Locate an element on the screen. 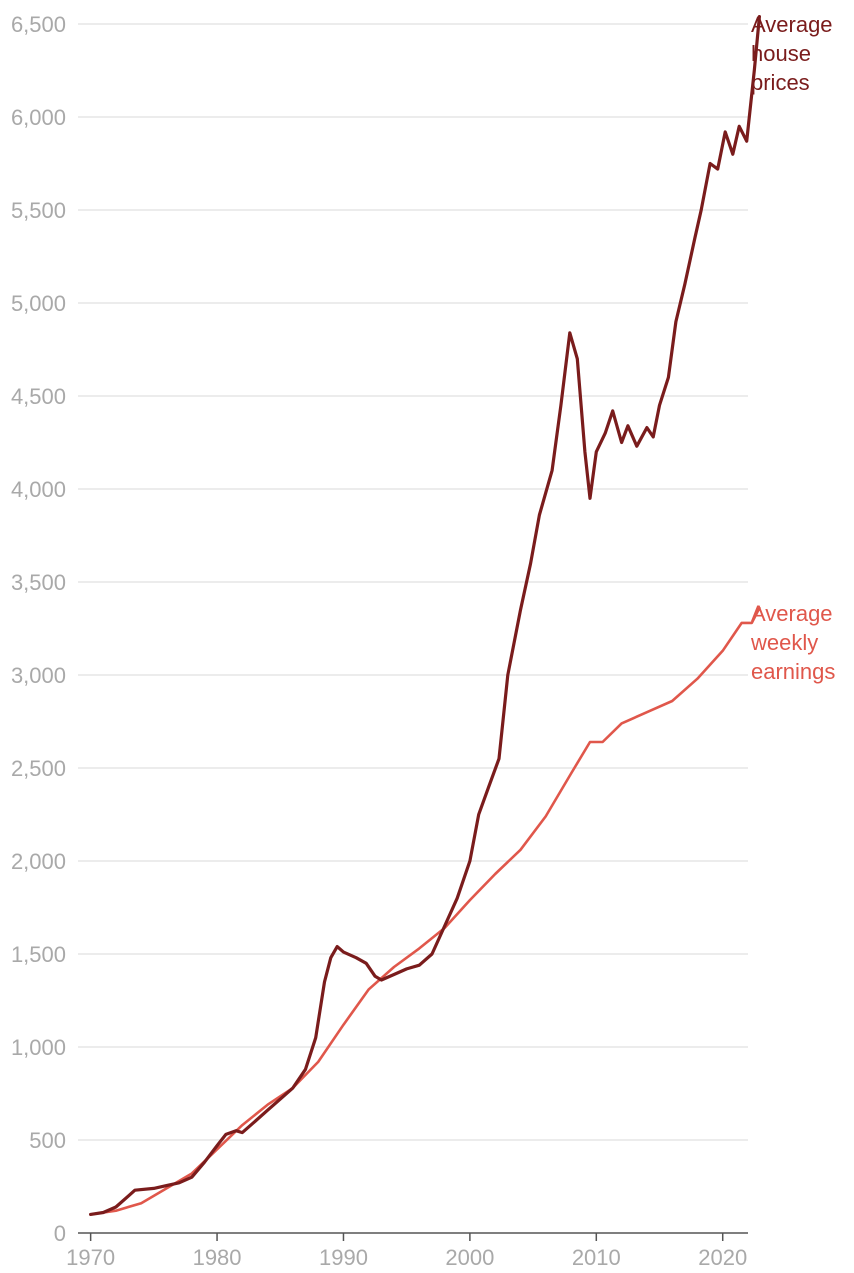 The image size is (854, 1273). y-tick-label: 5,500 is located at coordinates (38, 210).